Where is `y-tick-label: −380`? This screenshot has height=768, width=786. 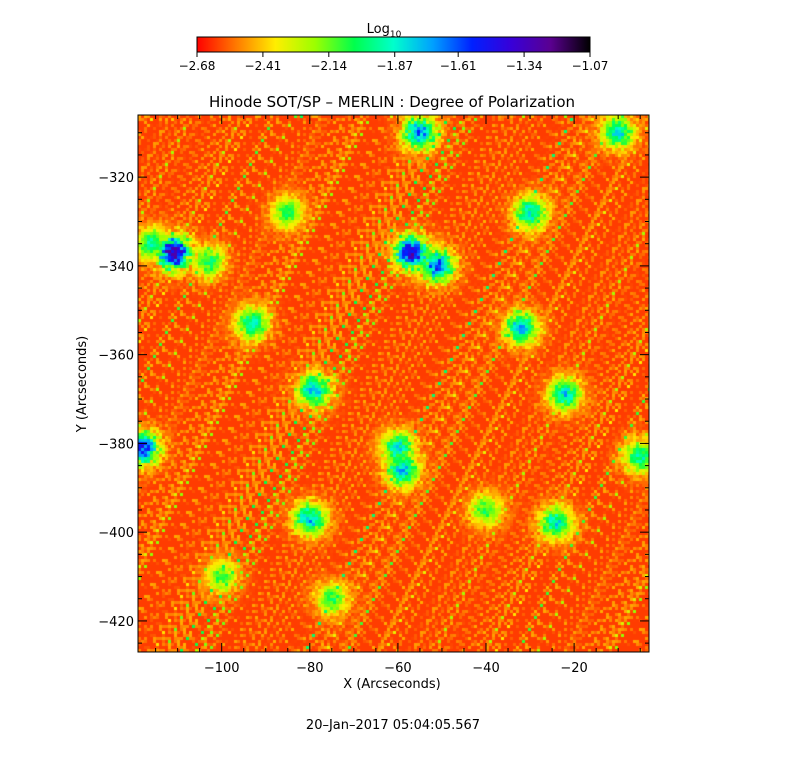
y-tick-label: −380 is located at coordinates (116, 444).